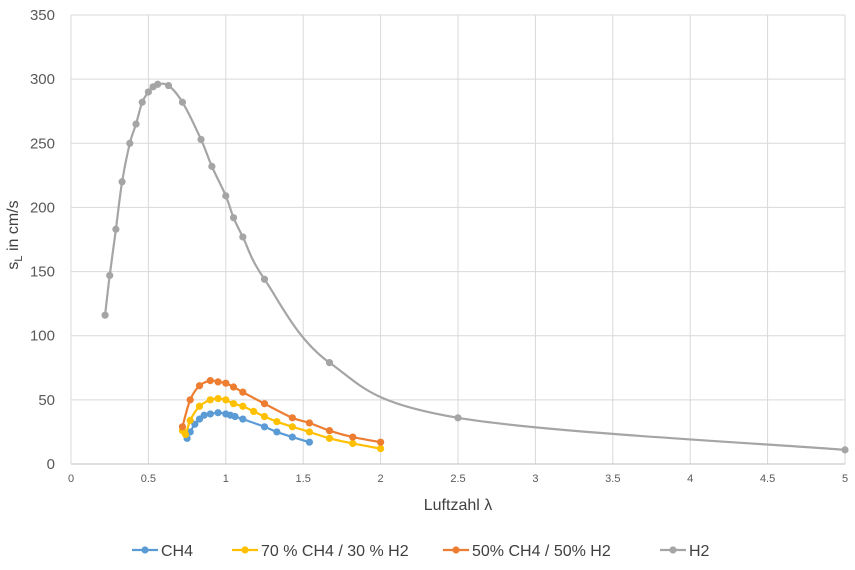 The width and height of the screenshot is (855, 570). I want to click on x-tick-label: 2, so click(381, 479).